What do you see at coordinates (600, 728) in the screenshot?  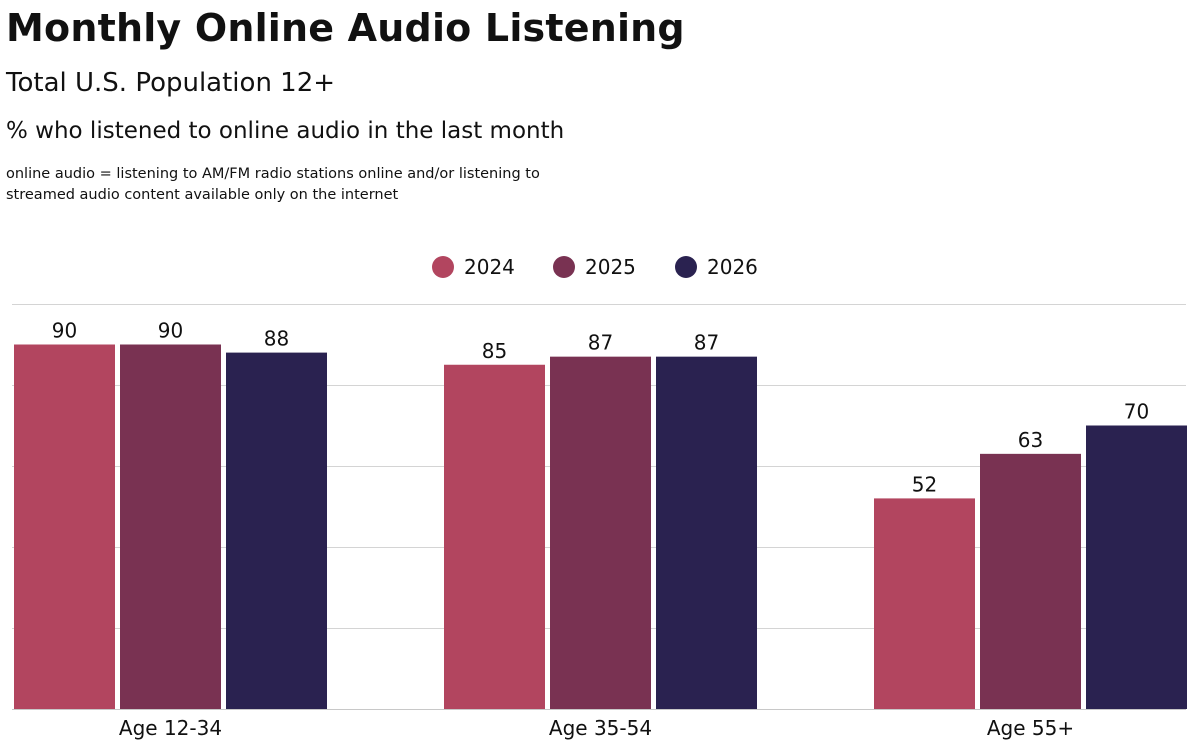 I see `category-label: Age 35-54` at bounding box center [600, 728].